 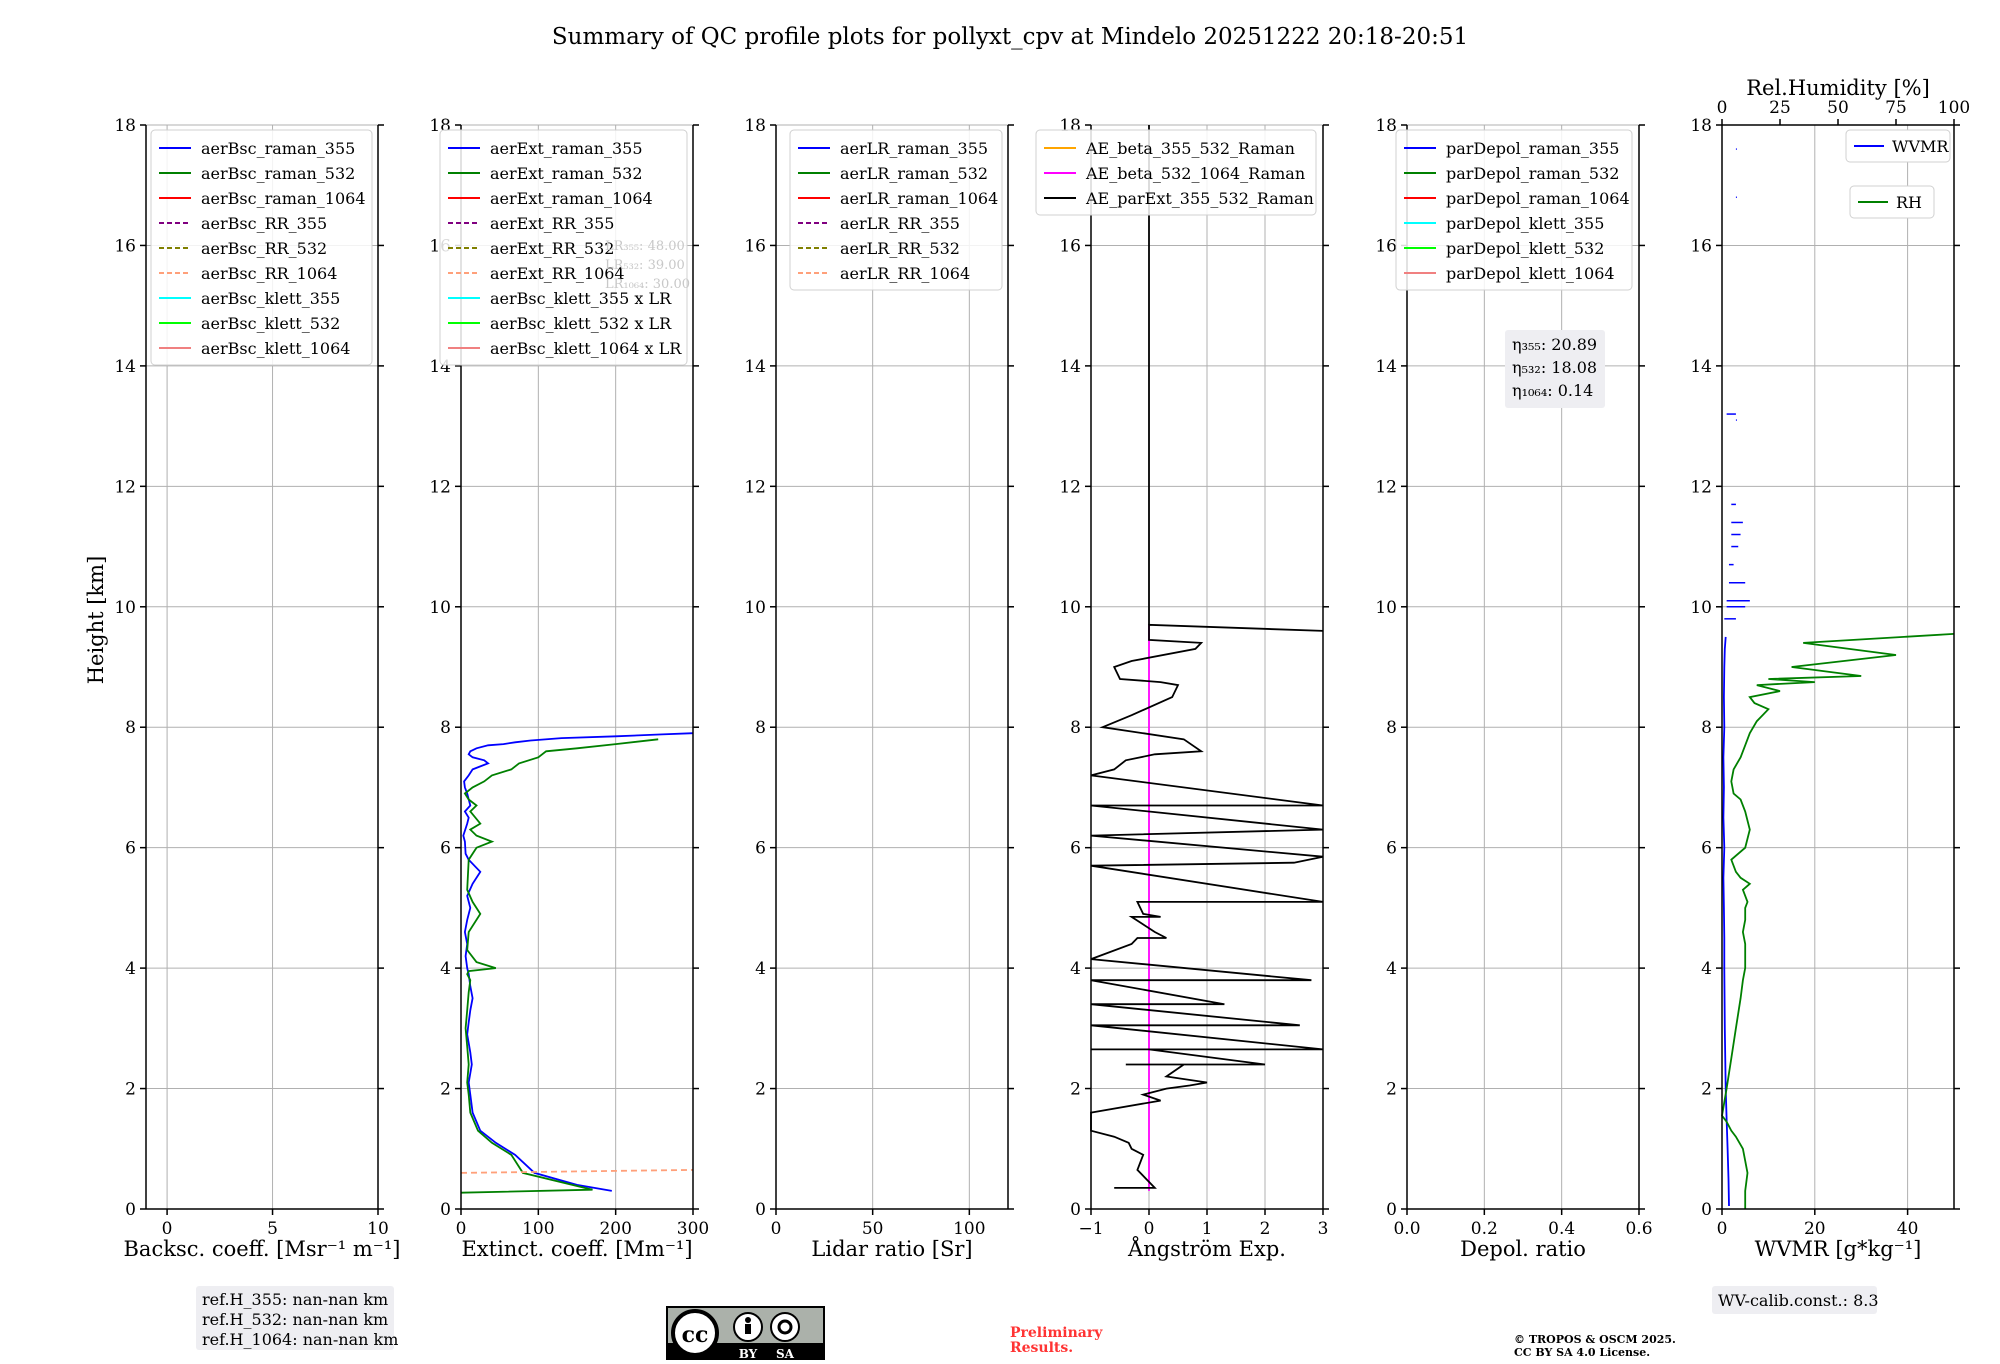 I want to click on legend-label: aerExt_raman_532, so click(x=566, y=173).